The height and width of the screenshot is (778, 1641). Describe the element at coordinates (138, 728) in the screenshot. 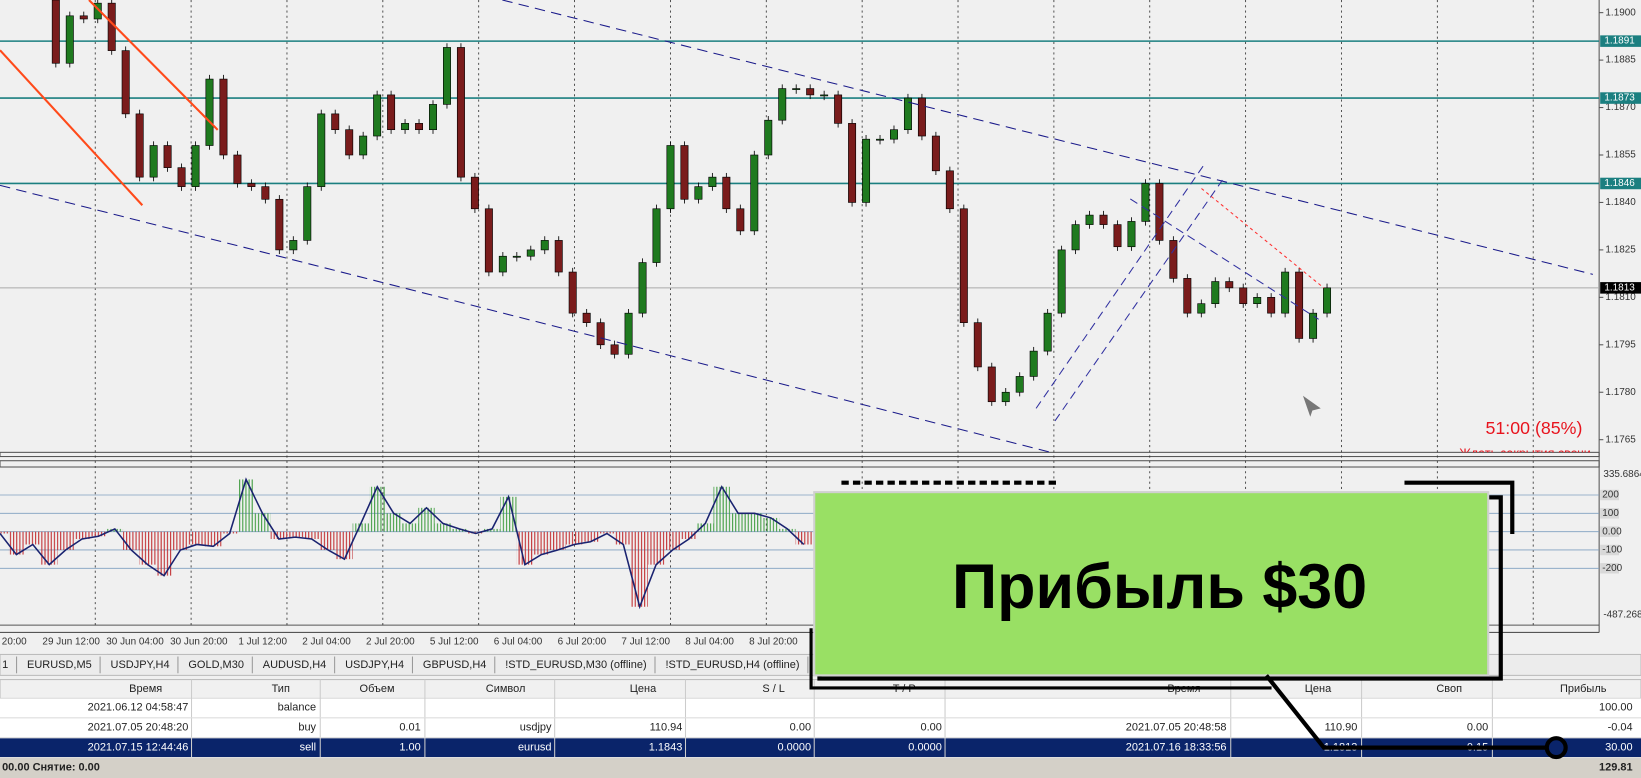

I see `table-cell: 2021.07.05 20:48:20` at that location.